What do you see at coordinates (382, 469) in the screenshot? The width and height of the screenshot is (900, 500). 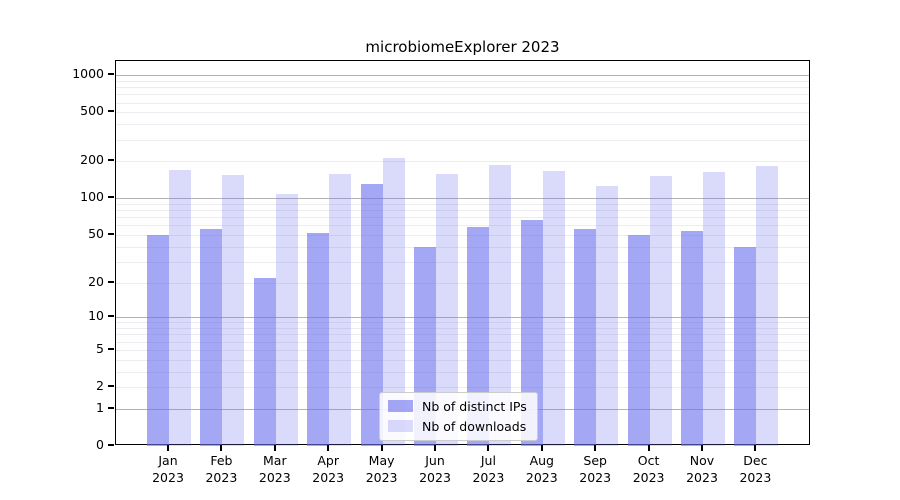 I see `x-tick-label: May 2023` at bounding box center [382, 469].